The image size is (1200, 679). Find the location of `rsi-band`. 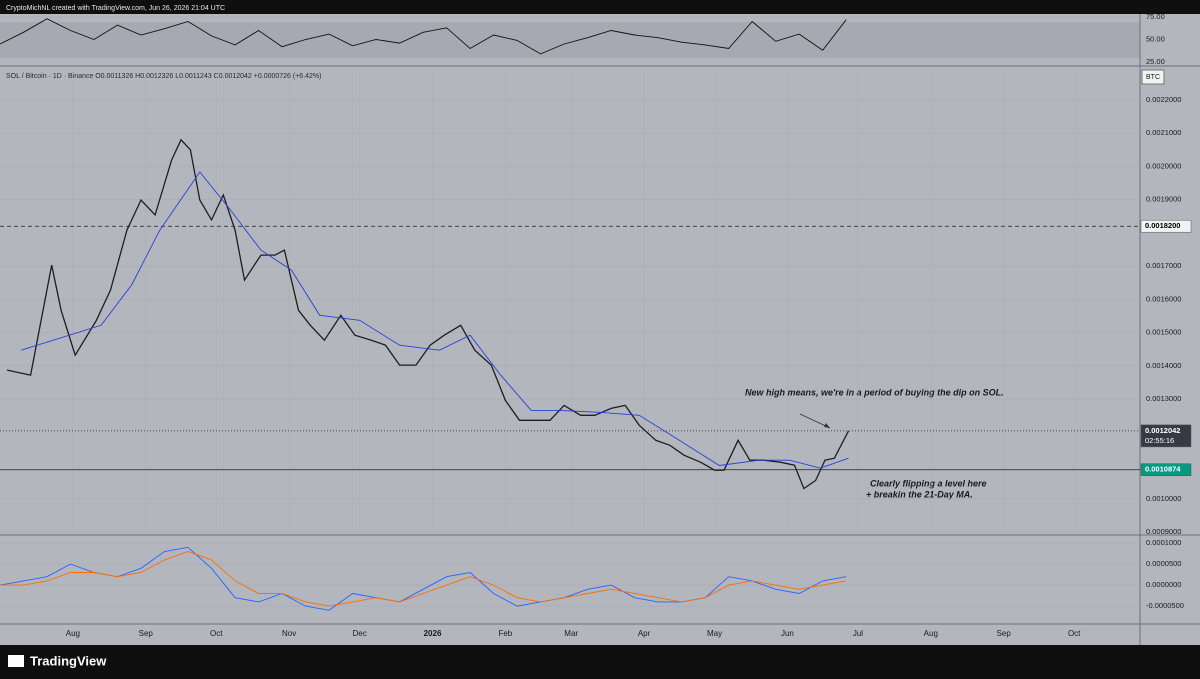

rsi-band is located at coordinates (570, 40).